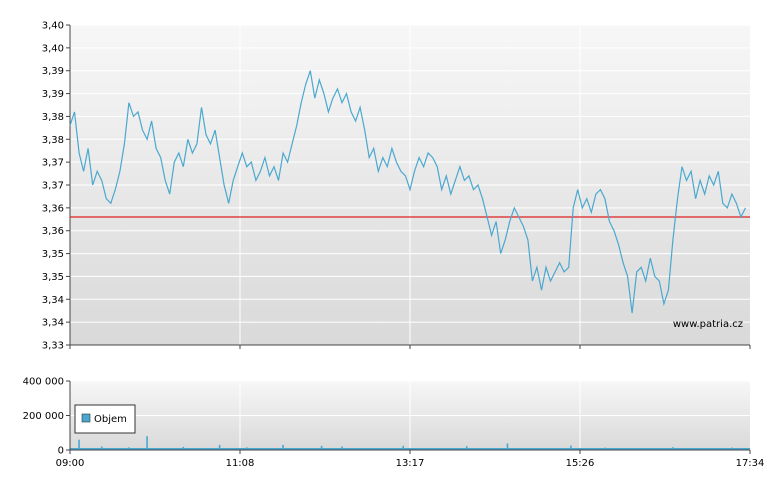  Describe the element at coordinates (580, 463) in the screenshot. I see `x-tick-label: 15:26` at that location.